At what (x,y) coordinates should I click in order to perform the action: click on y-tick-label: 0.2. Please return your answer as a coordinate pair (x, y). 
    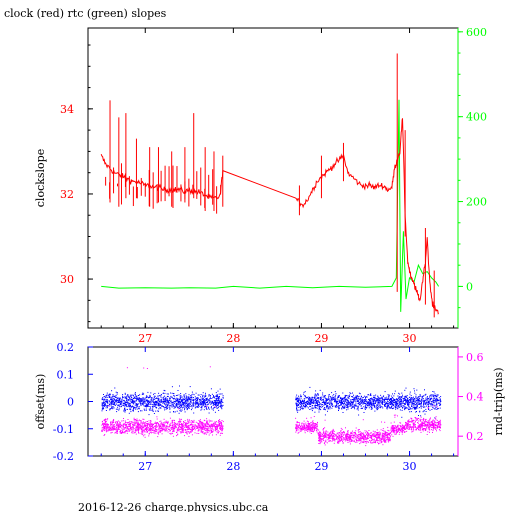
    Looking at the image, I should click on (66, 347).